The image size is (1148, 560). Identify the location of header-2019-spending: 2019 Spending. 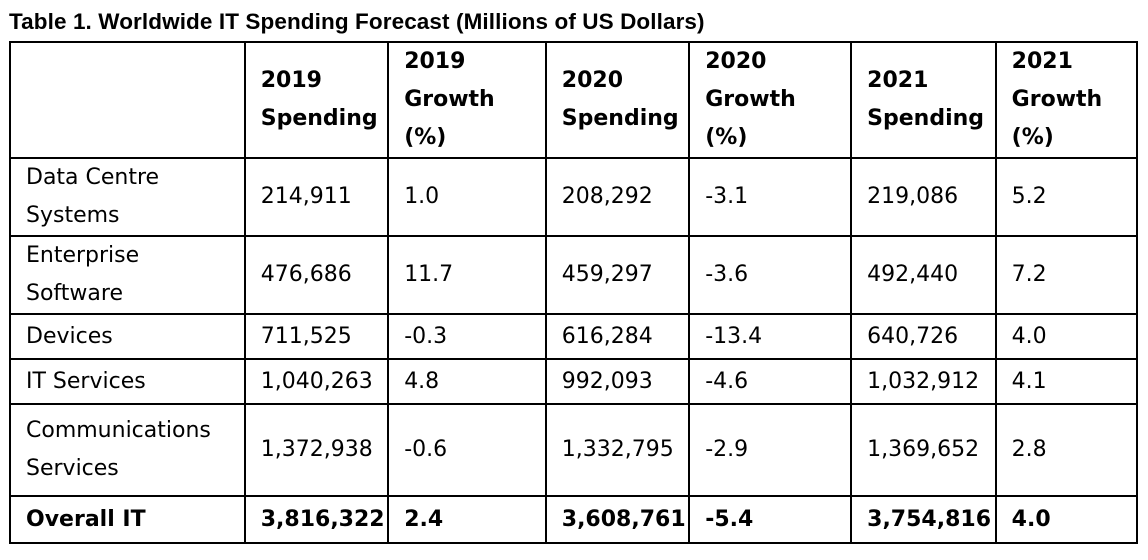
(316, 100).